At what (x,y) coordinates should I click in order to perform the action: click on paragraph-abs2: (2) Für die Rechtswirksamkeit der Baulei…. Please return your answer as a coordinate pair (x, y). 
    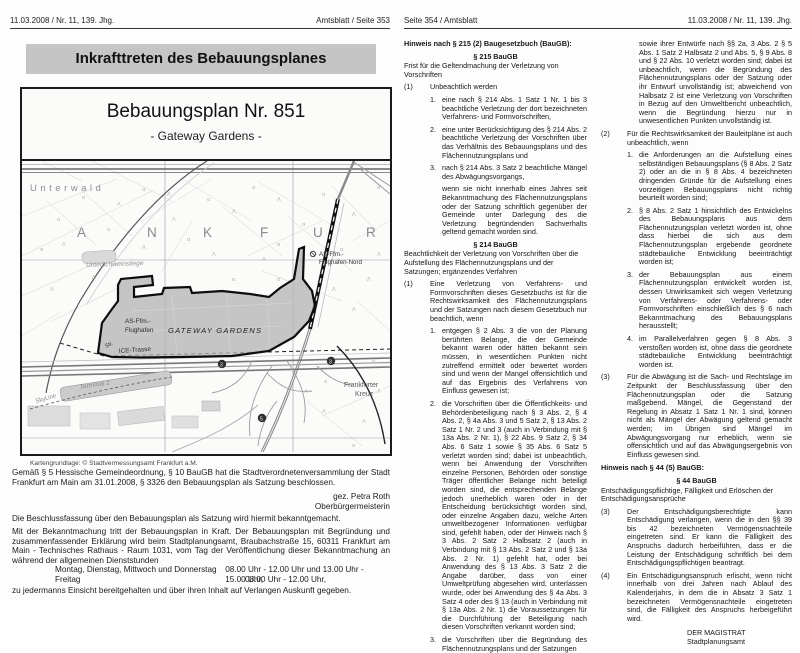
    Looking at the image, I should click on (696, 137).